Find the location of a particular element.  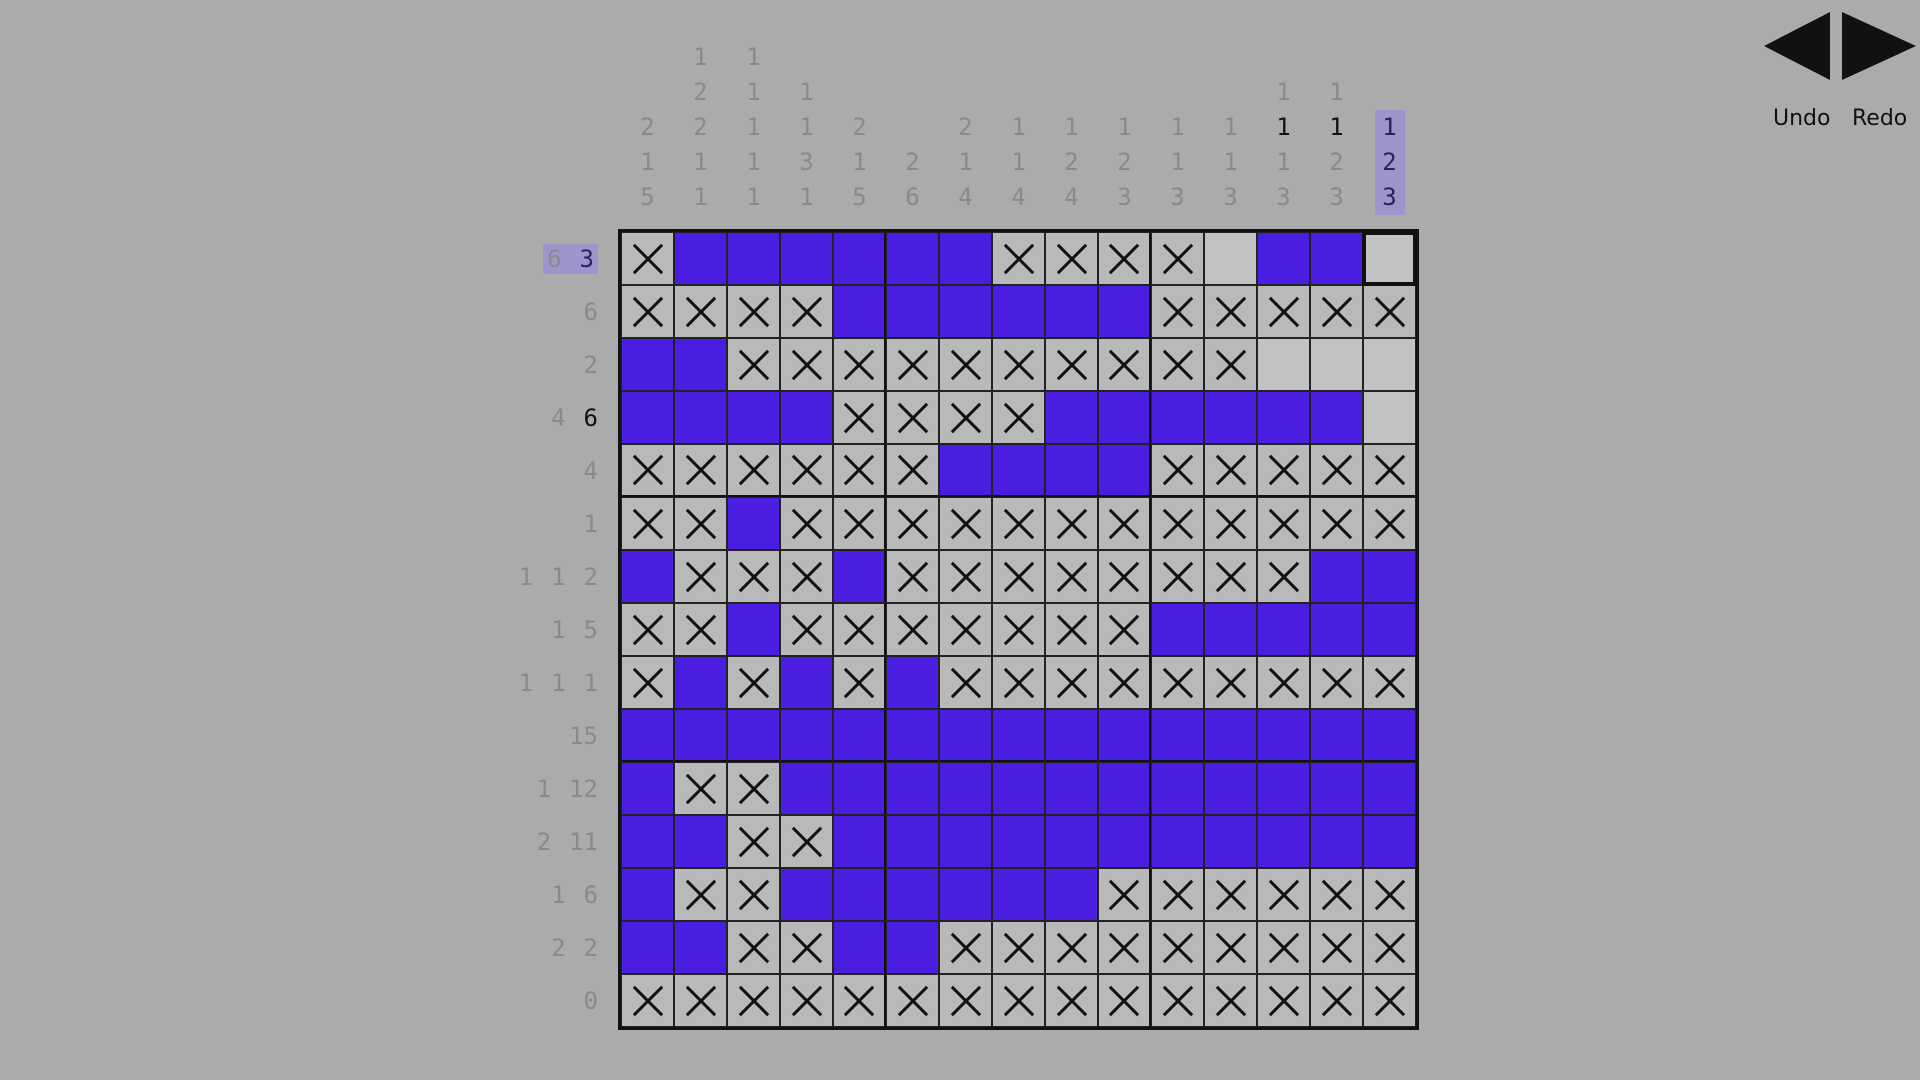

undo-label: Undo is located at coordinates (1802, 118).